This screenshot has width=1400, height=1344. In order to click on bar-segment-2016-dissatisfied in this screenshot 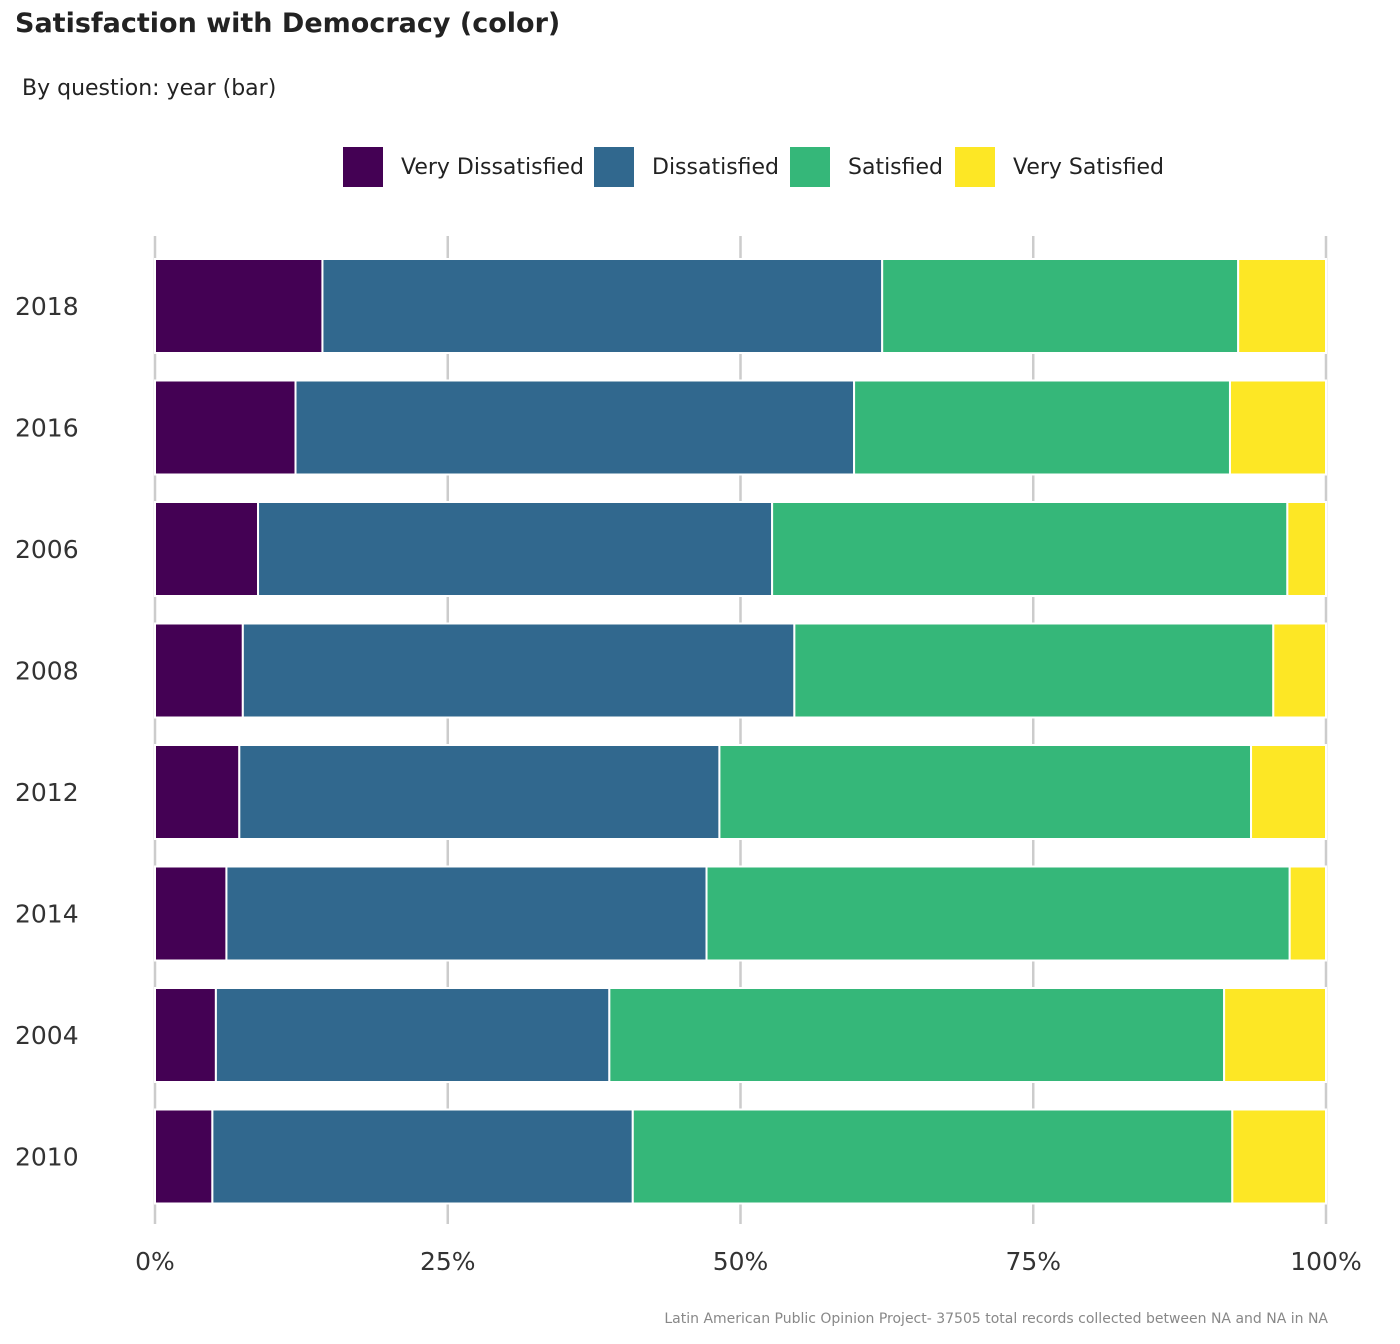, I will do `click(575, 427)`.